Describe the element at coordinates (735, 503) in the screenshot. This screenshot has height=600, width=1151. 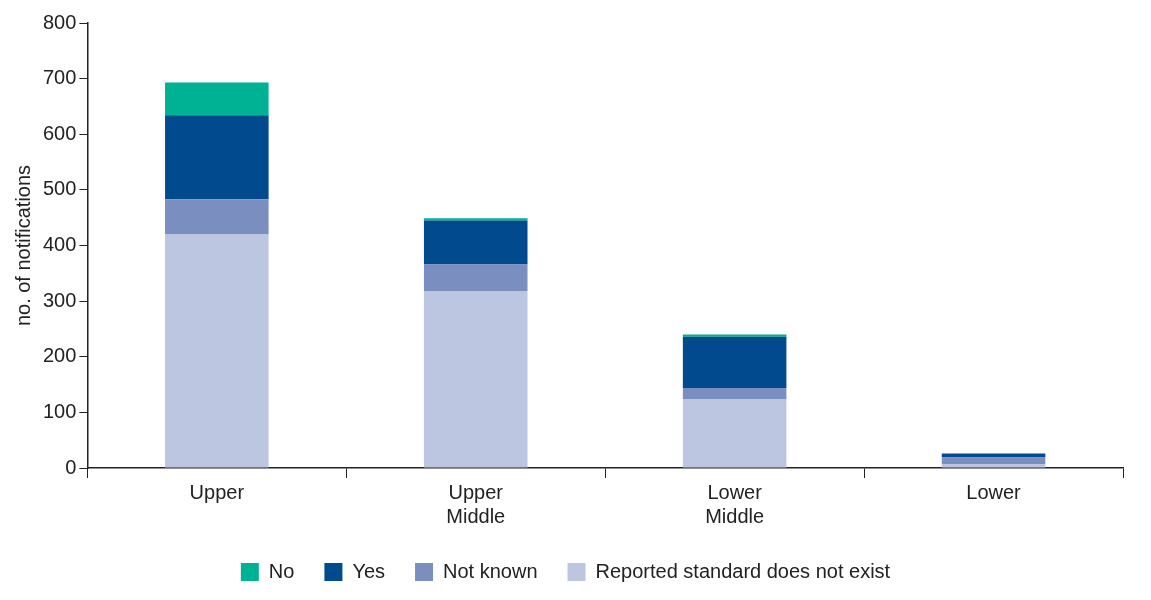
I see `x-tick-label: Lower Middle` at that location.